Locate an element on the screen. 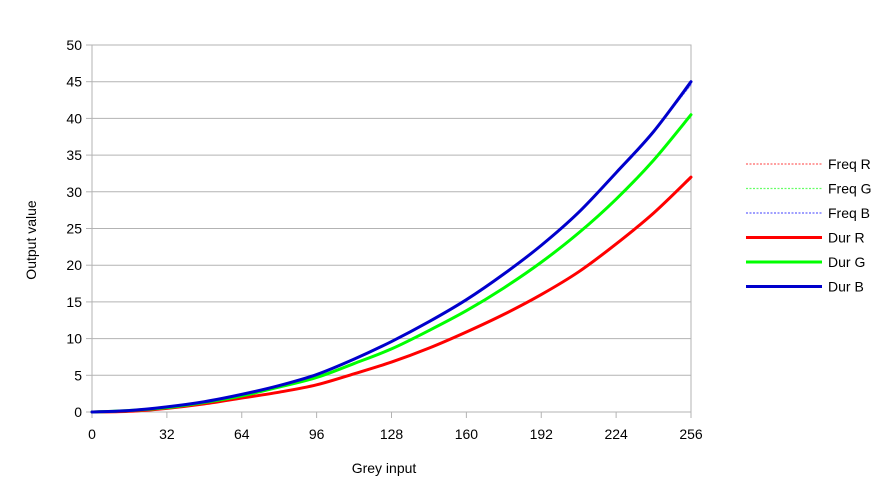 The height and width of the screenshot is (500, 889). y-tick-label: 15 is located at coordinates (74, 302).